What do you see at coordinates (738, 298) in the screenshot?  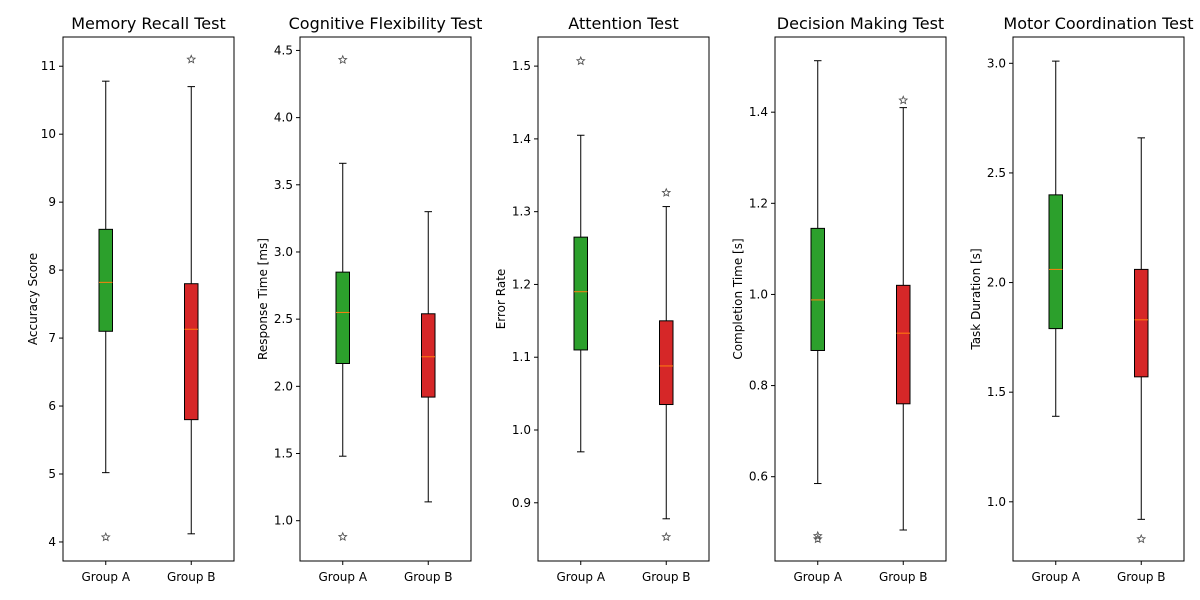 I see `y-axis-label: Completion Time [s]` at bounding box center [738, 298].